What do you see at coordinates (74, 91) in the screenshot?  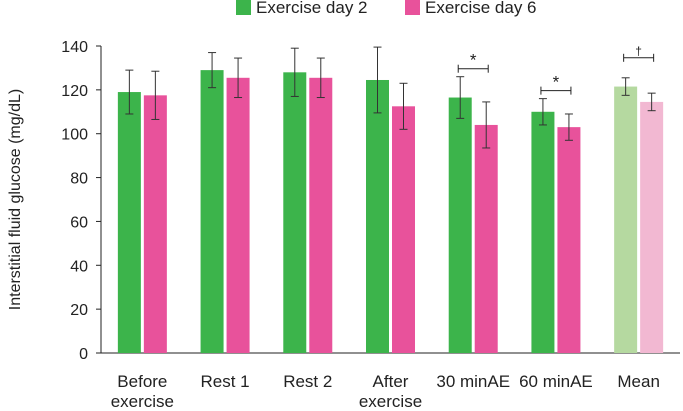 I see `y-tick-label: 120` at bounding box center [74, 91].